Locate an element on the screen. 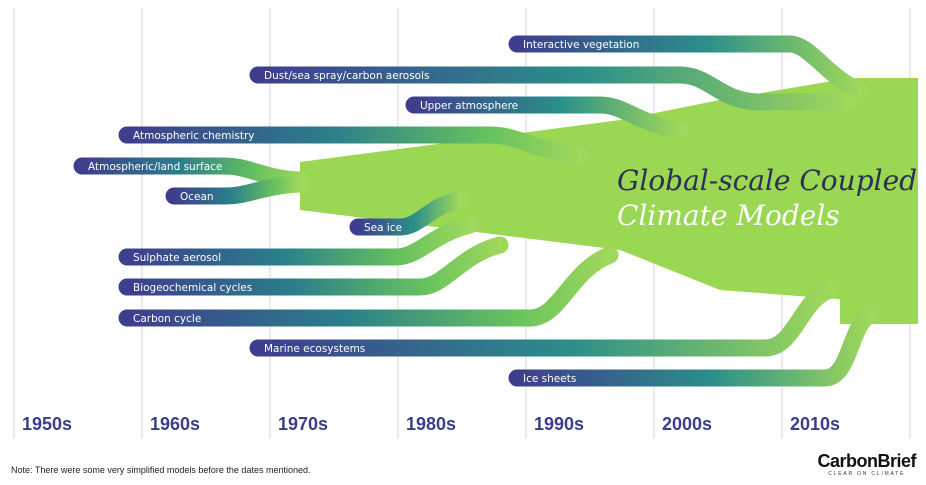  decade-label-1960s: 1960s is located at coordinates (175, 424).